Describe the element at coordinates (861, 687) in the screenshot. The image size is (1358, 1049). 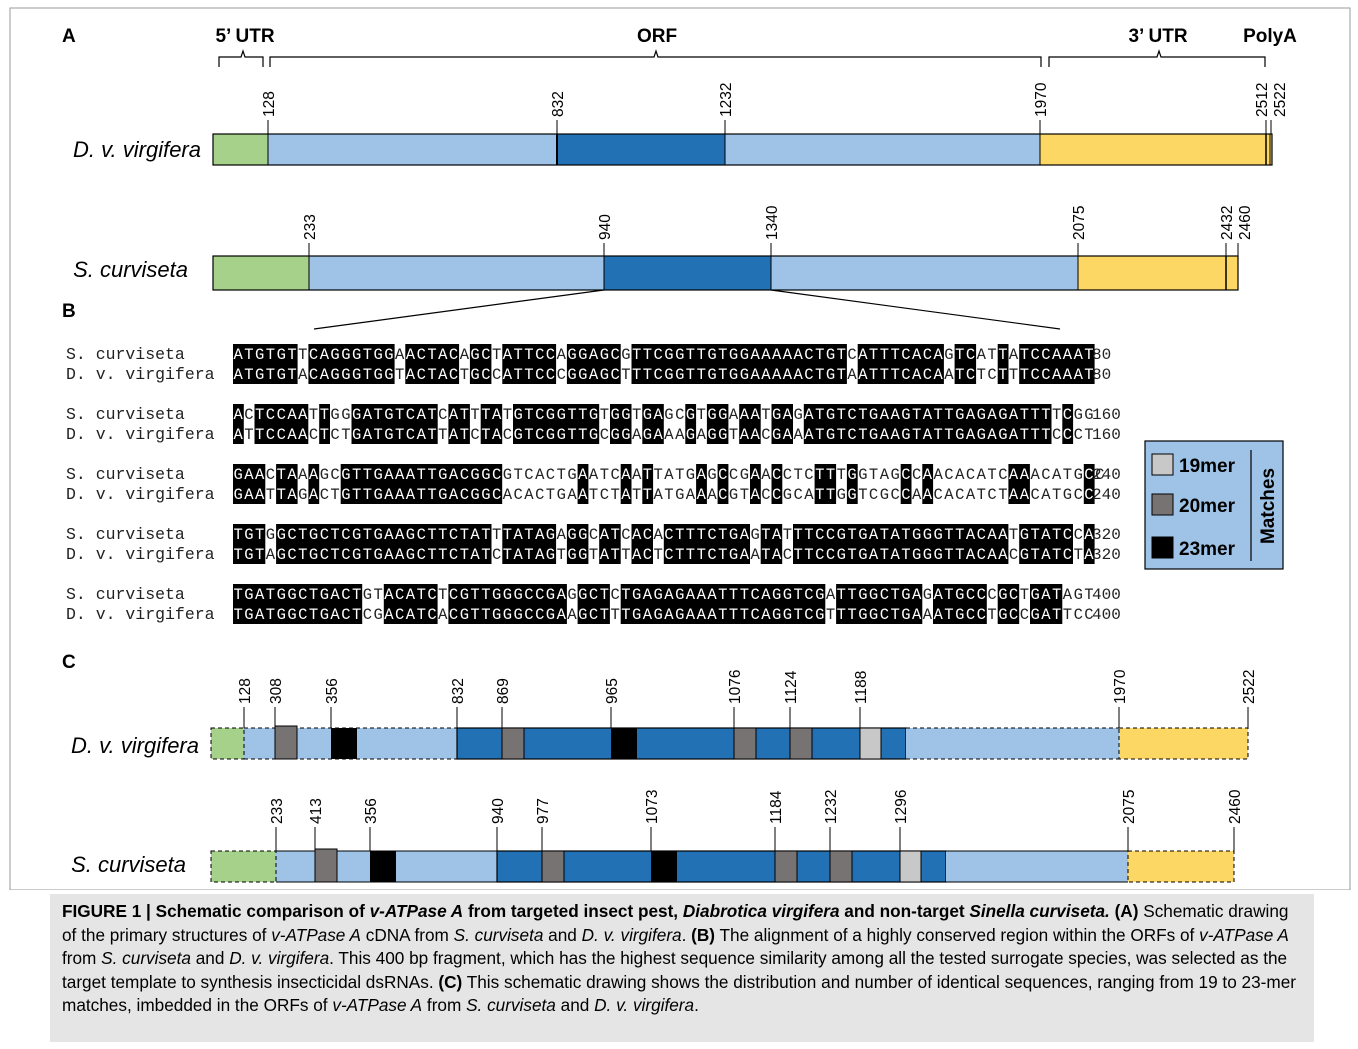
I see `tick-label: 1188` at that location.